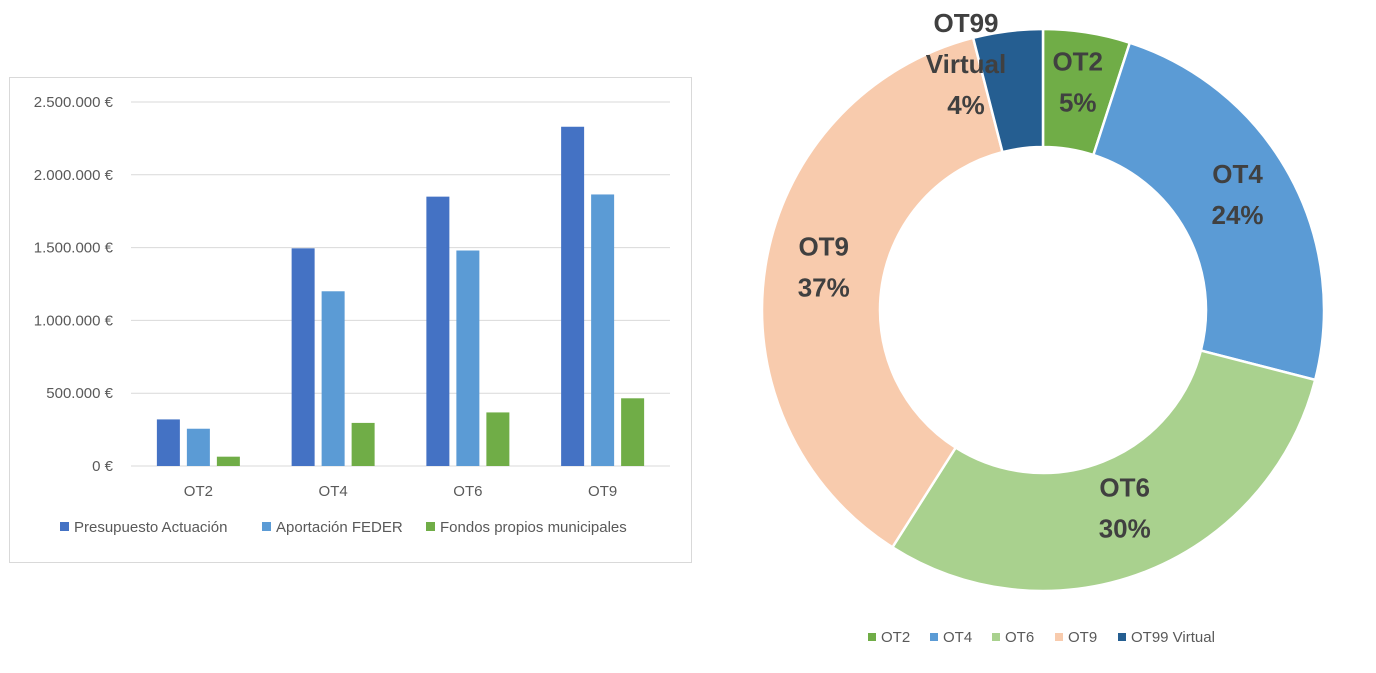  What do you see at coordinates (823, 246) in the screenshot?
I see `slice-name: OT9` at bounding box center [823, 246].